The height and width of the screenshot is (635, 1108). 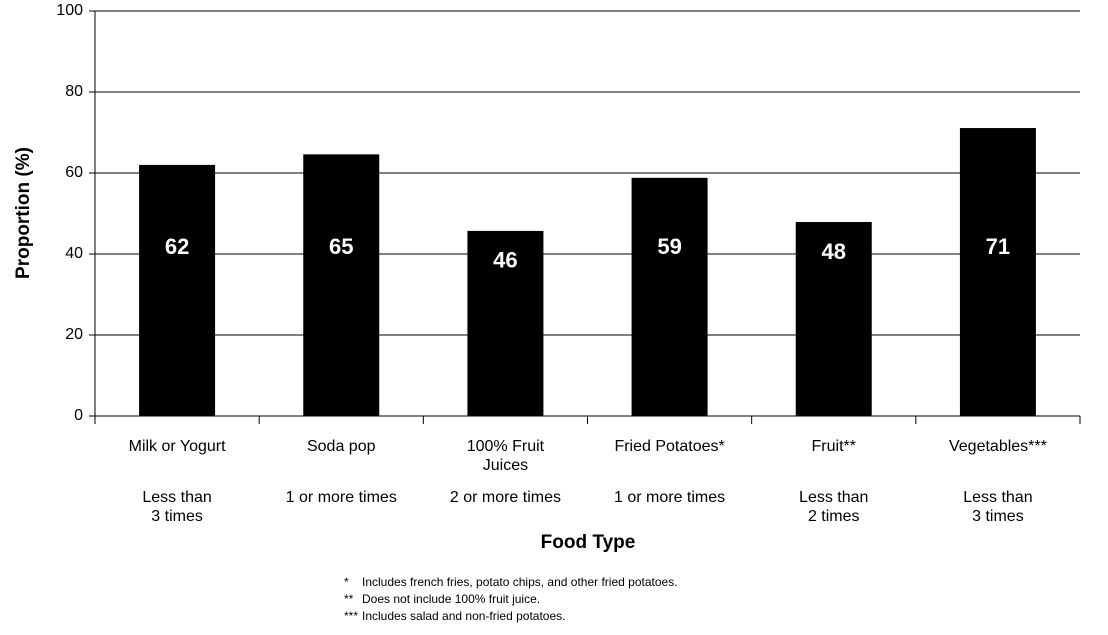 I want to click on x-tick-label: Vegetables***, so click(x=998, y=446).